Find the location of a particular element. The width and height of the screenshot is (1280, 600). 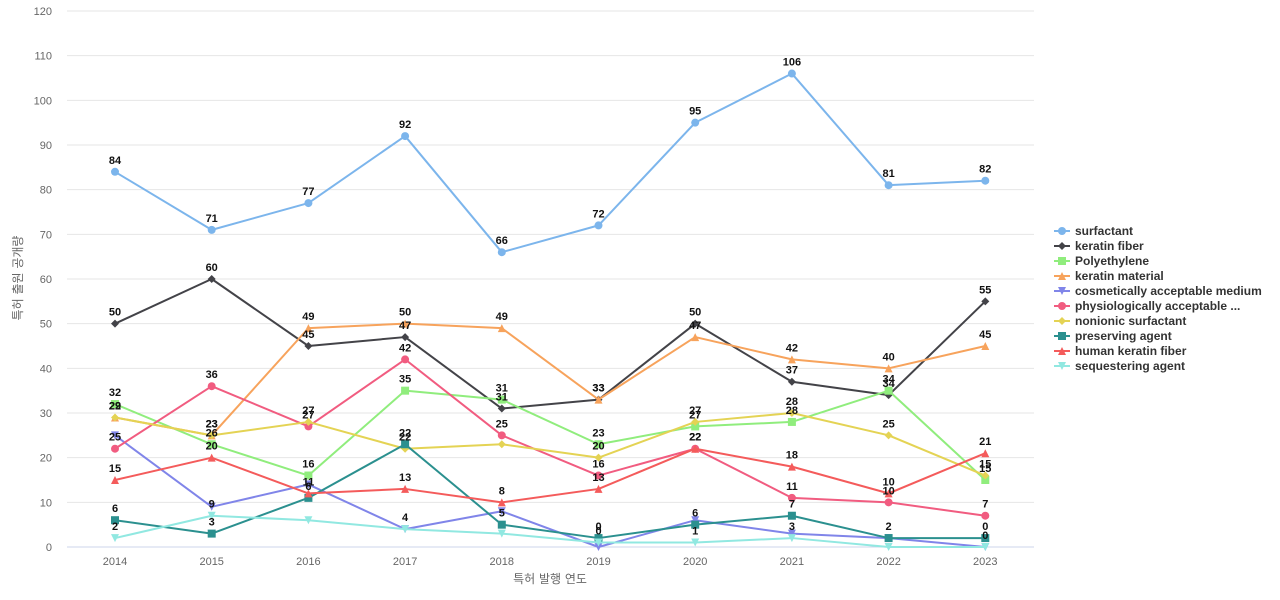

y-tick-label: 40 is located at coordinates (46, 369).